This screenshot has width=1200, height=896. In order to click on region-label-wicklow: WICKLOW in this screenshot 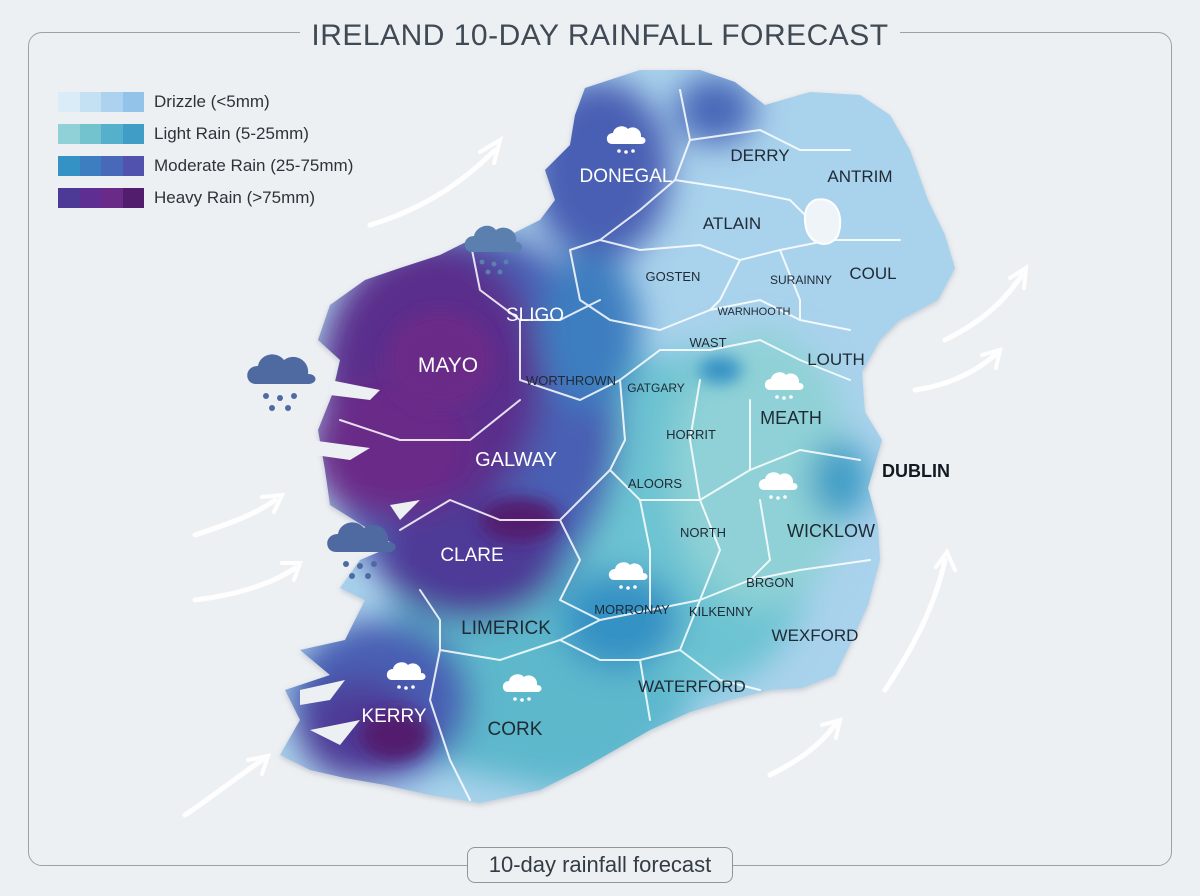, I will do `click(831, 531)`.